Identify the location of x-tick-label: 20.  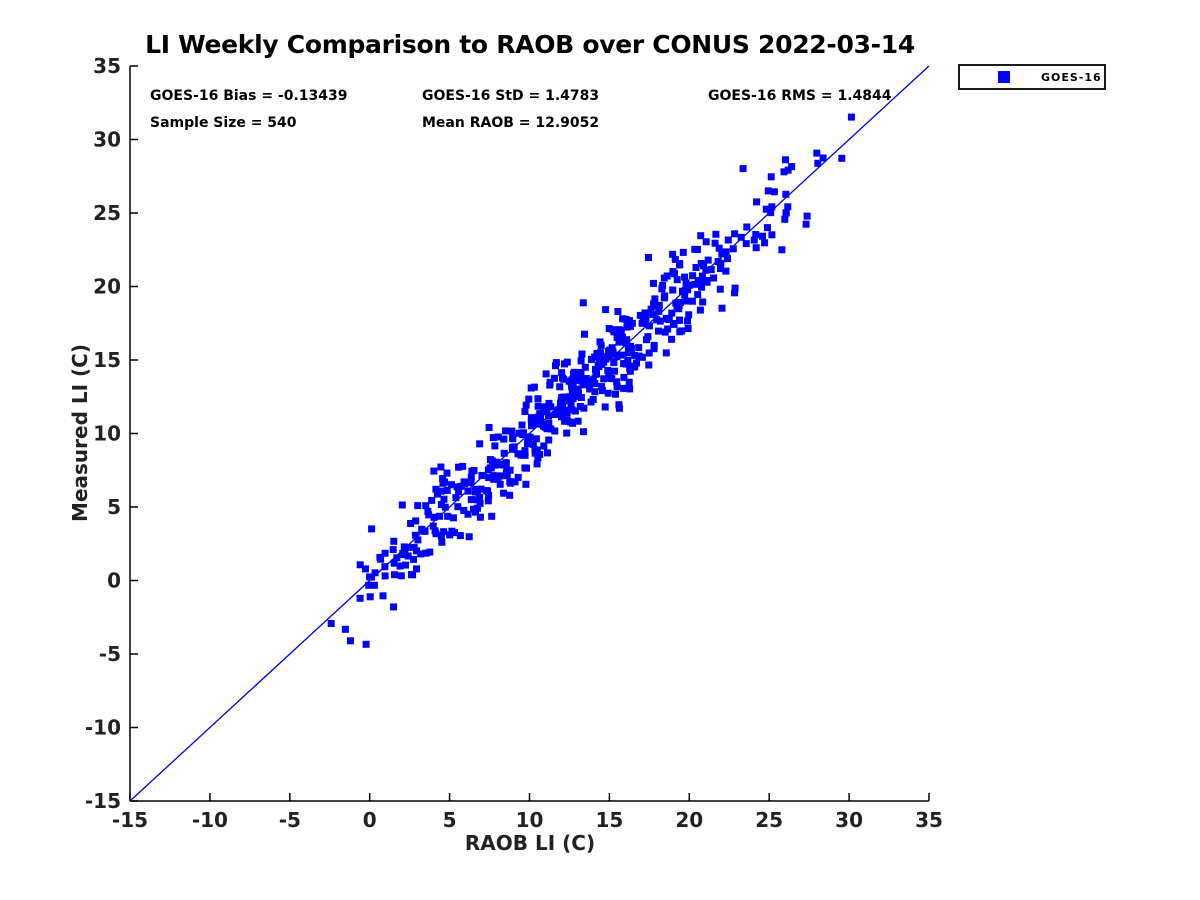
(689, 820).